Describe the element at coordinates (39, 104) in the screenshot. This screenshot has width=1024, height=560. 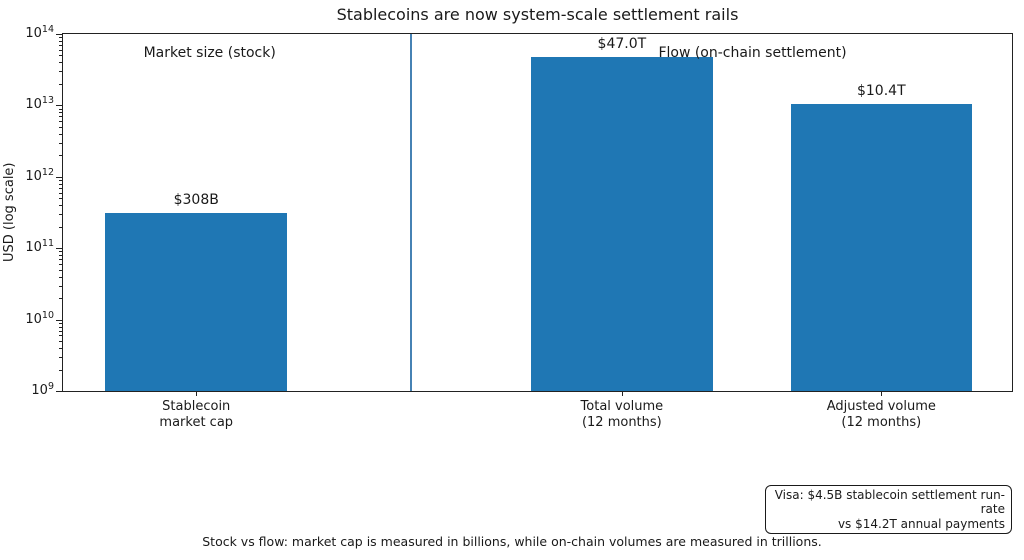
I see `y-axis-tick-label: 1013` at that location.